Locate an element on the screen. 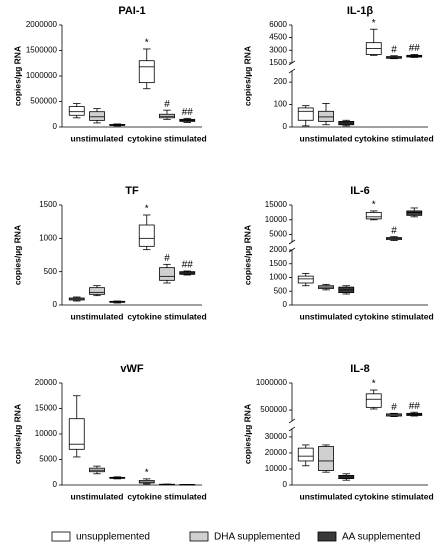 The height and width of the screenshot is (550, 444). y-tick-label: 4500 is located at coordinates (278, 37).